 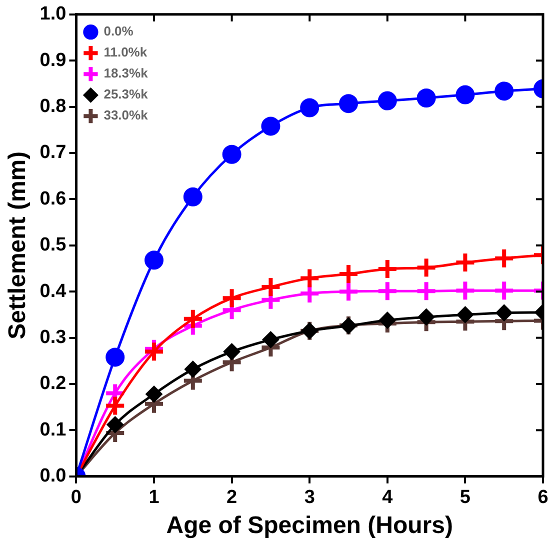 What do you see at coordinates (126, 115) in the screenshot?
I see `legend-label: 33.0%k` at bounding box center [126, 115].